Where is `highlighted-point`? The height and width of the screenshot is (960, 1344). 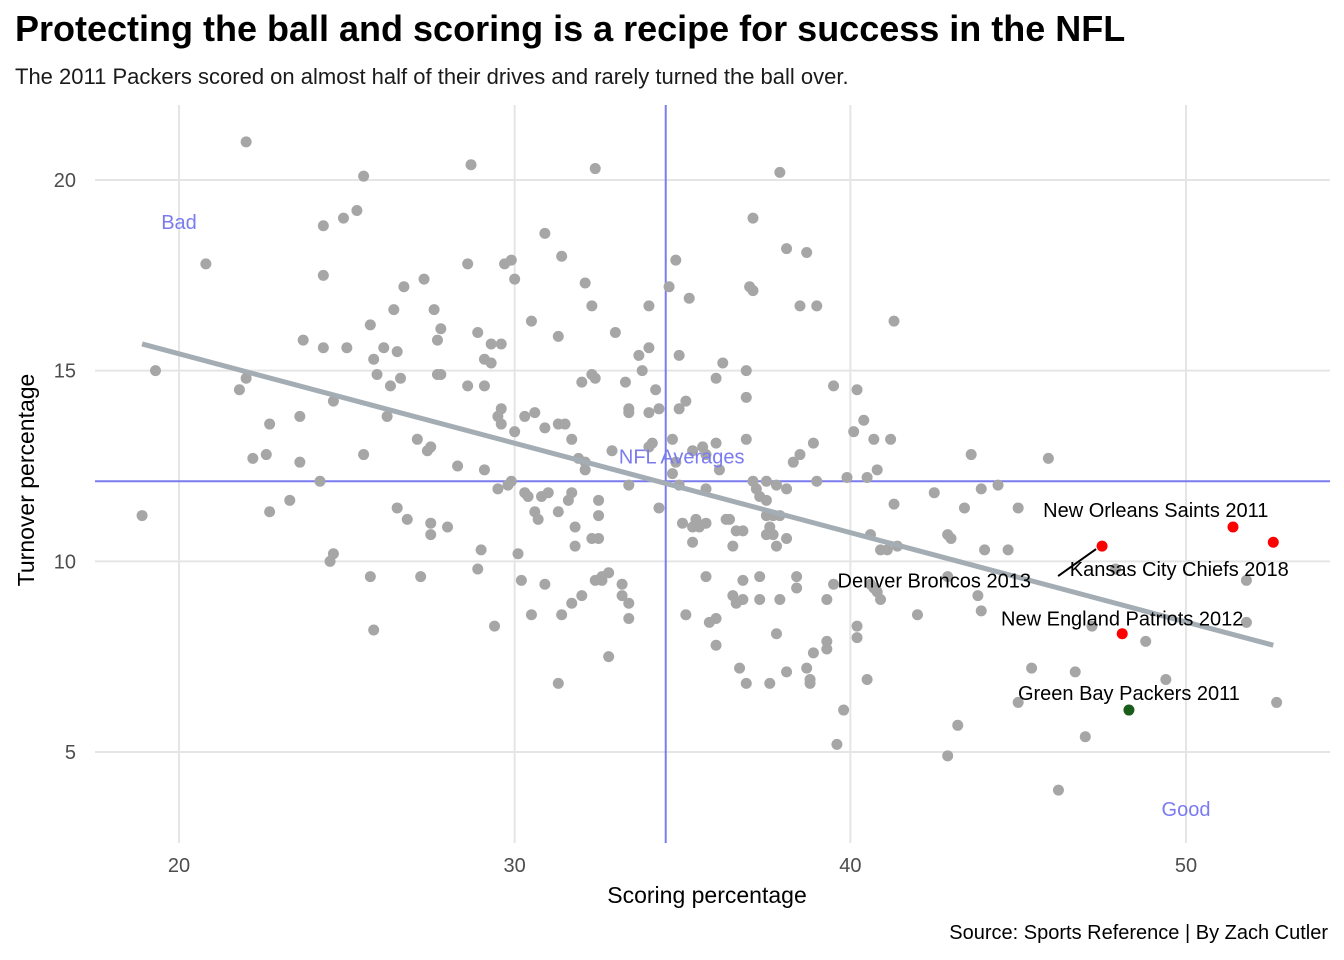 highlighted-point is located at coordinates (1233, 527).